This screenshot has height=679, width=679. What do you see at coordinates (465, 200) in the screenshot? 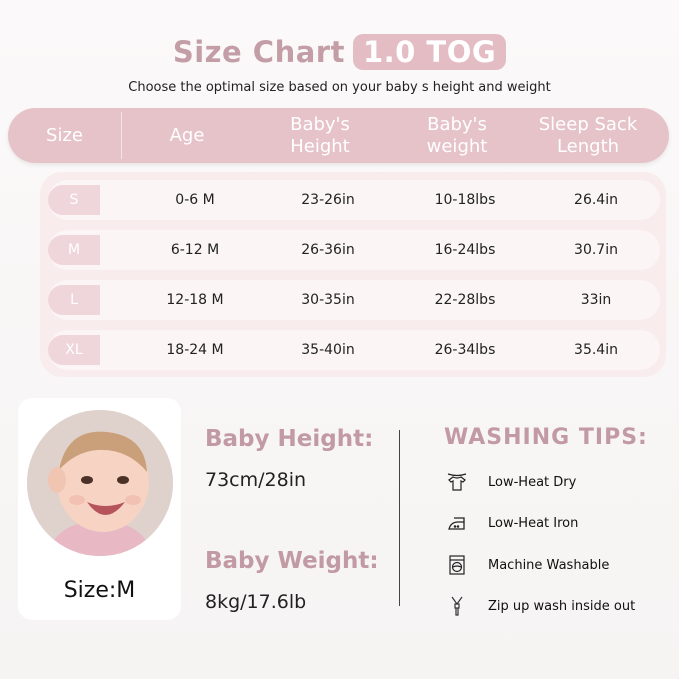
I see `table-cell: 10-18lbs` at bounding box center [465, 200].